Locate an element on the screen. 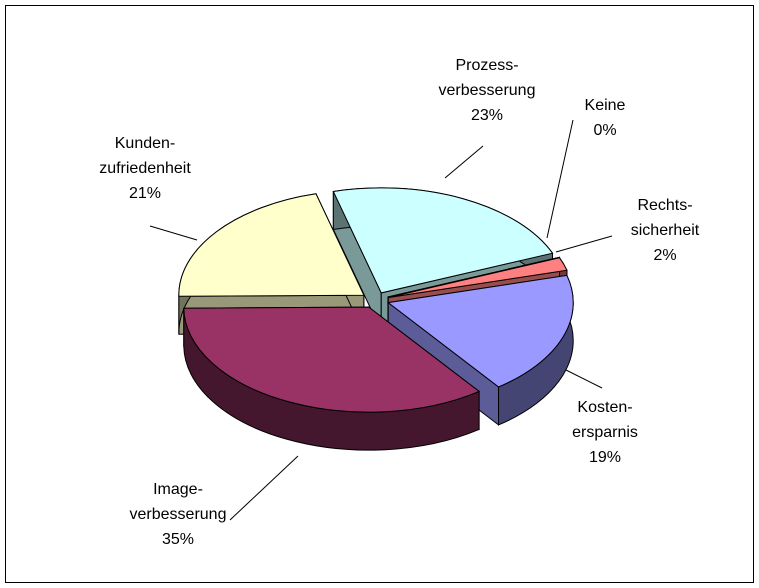  slice-label: Rechts-sicherheit is located at coordinates (665, 218).